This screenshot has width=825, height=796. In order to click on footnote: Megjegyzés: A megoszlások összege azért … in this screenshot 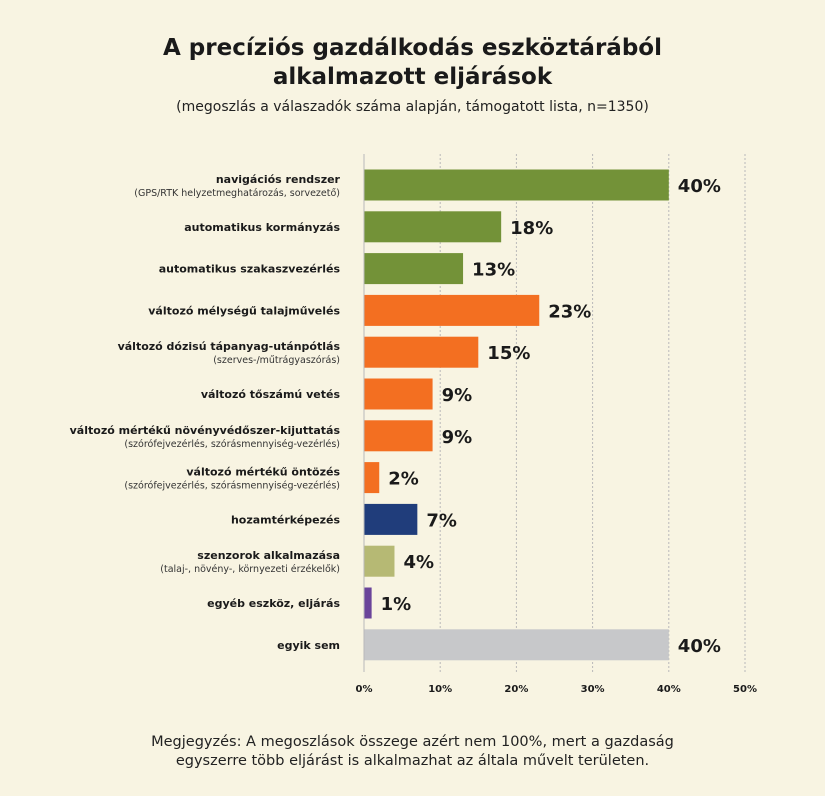, I will do `click(412, 752)`.